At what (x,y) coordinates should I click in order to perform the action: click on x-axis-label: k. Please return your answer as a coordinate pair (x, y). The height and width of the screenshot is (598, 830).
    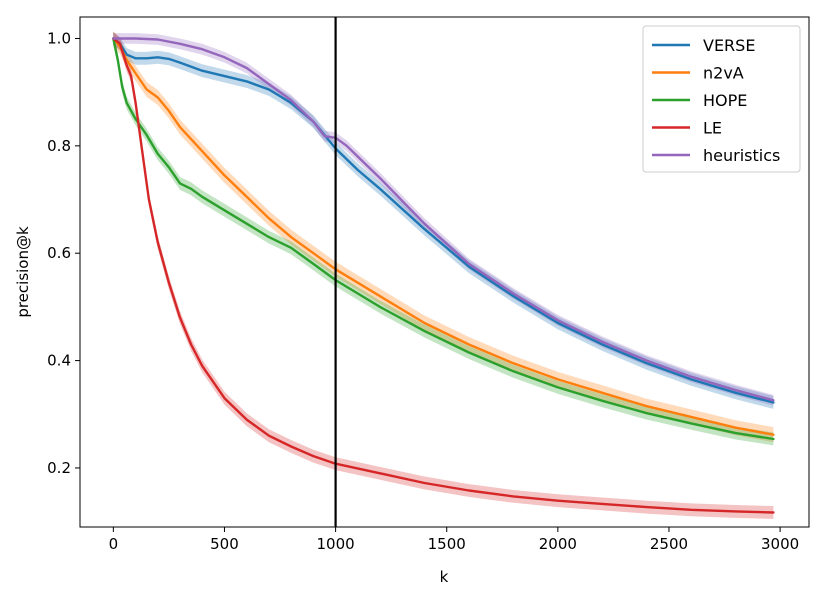
    Looking at the image, I should click on (444, 577).